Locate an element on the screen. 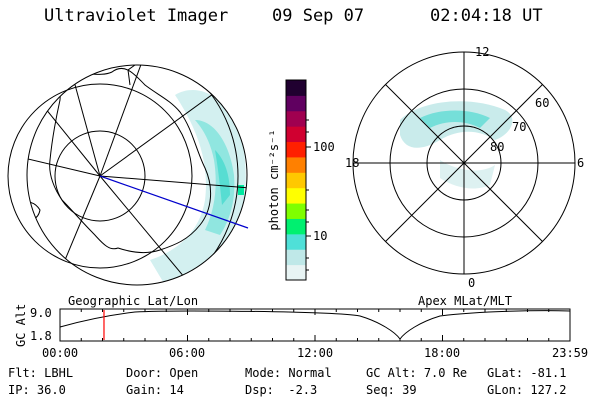 The height and width of the screenshot is (400, 600). colorbar-tick-100: 100 is located at coordinates (324, 147).